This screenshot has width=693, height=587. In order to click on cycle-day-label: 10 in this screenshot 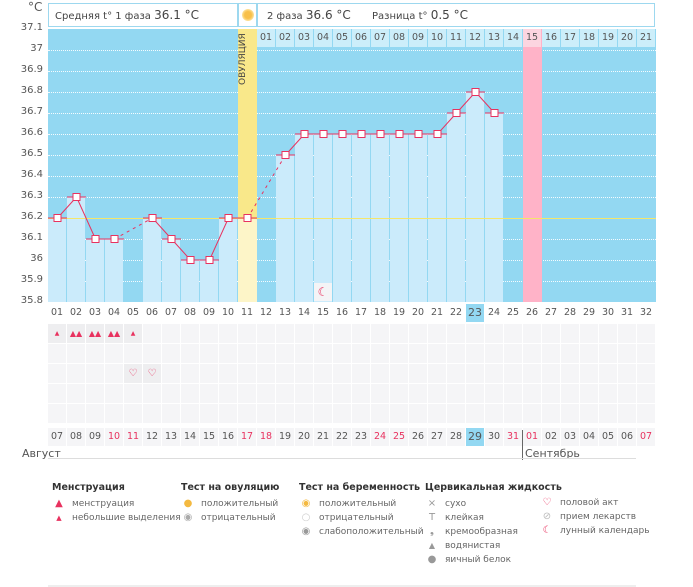, I will do `click(228, 312)`.